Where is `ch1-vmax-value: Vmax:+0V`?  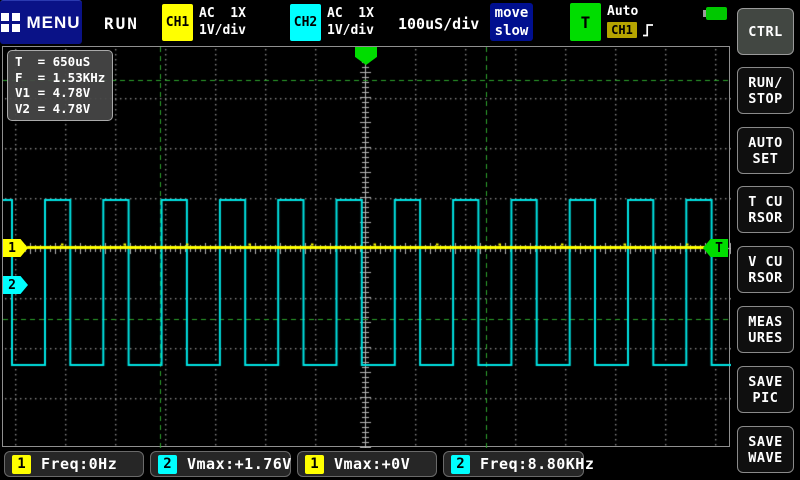
ch1-vmax-value: Vmax:+0V is located at coordinates (372, 464).